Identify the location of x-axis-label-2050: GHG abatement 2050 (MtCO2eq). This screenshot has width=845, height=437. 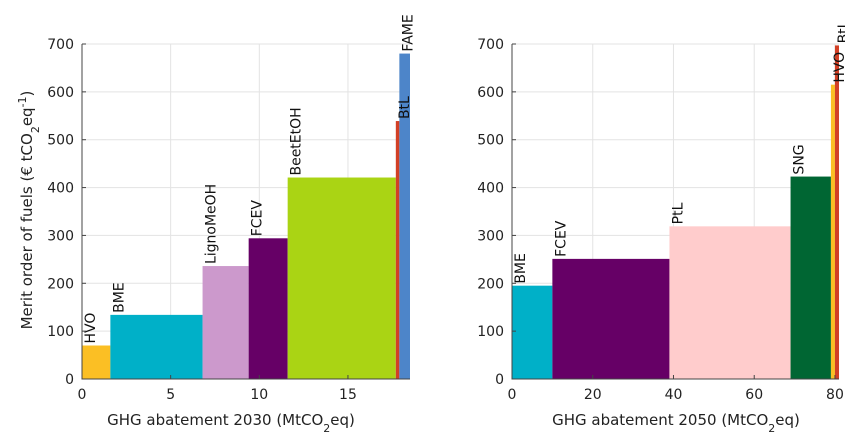
(676, 423).